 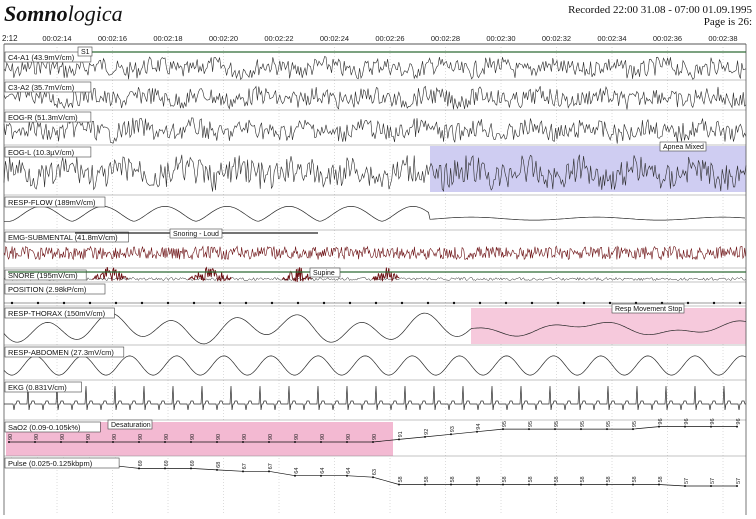 I want to click on movement-label-box, so click(x=648, y=308).